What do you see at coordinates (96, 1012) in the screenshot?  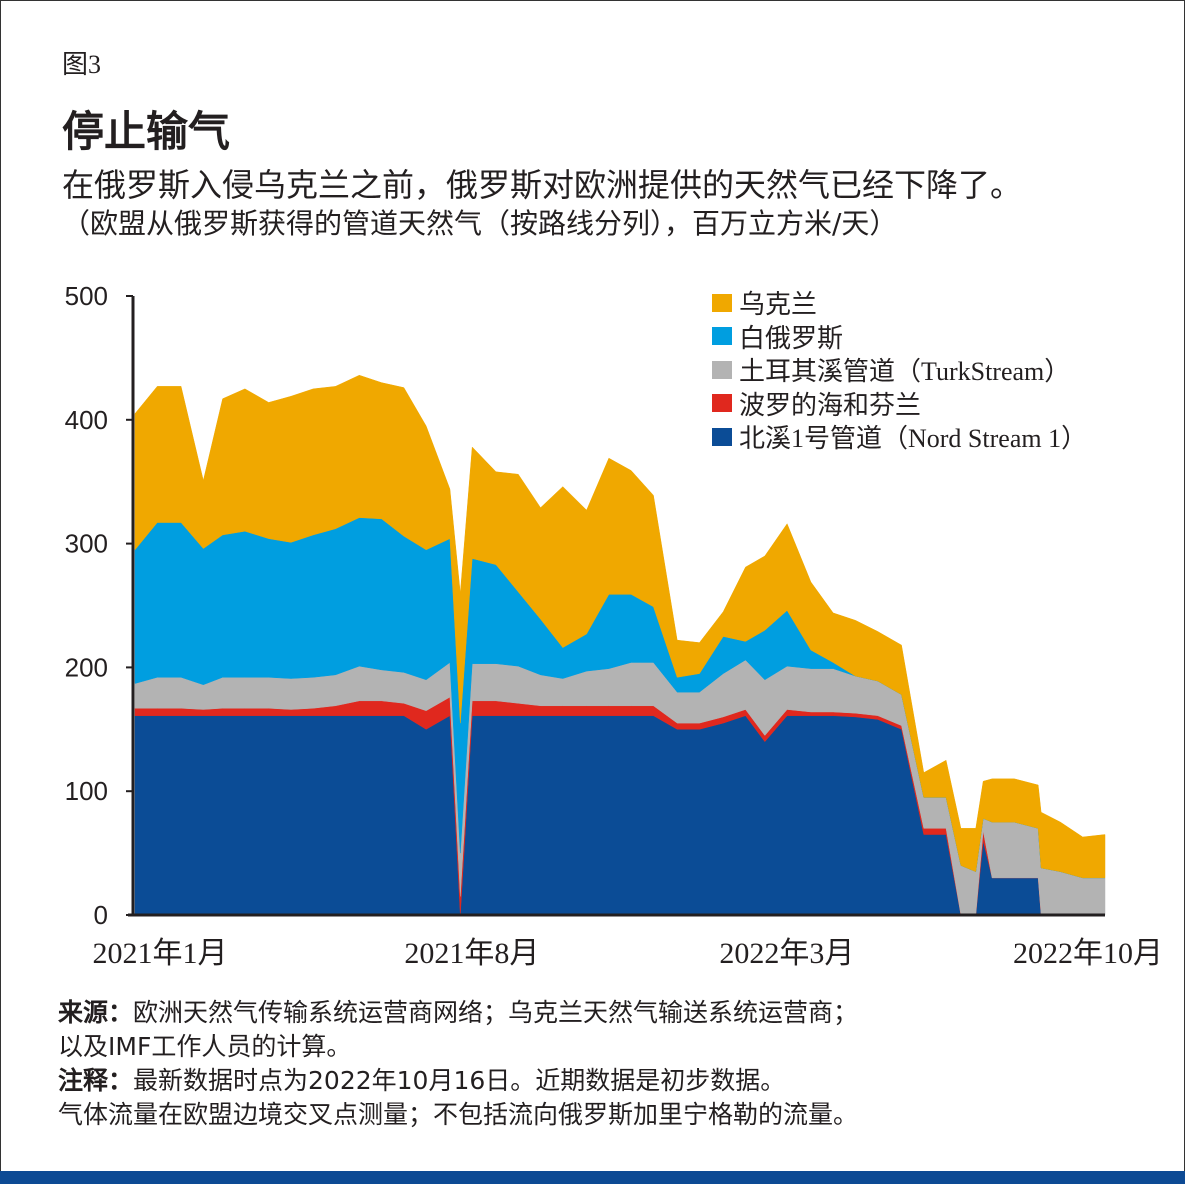 I see `source-label: 来源：` at bounding box center [96, 1012].